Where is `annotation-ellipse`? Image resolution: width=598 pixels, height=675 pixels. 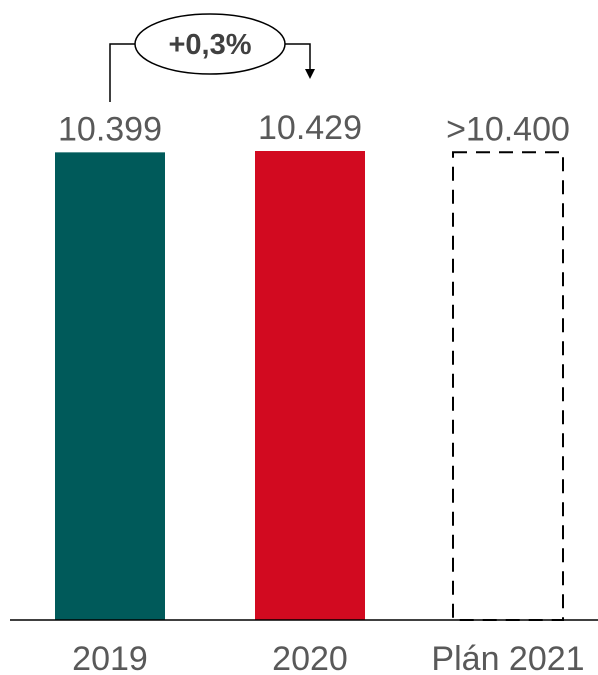
annotation-ellipse is located at coordinates (210, 44).